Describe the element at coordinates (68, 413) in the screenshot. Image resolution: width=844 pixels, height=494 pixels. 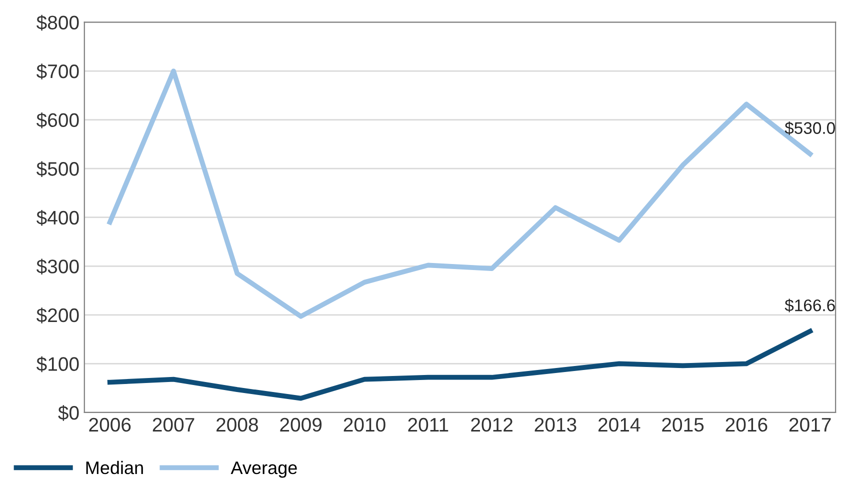
I see `y-tick-label: $0` at that location.